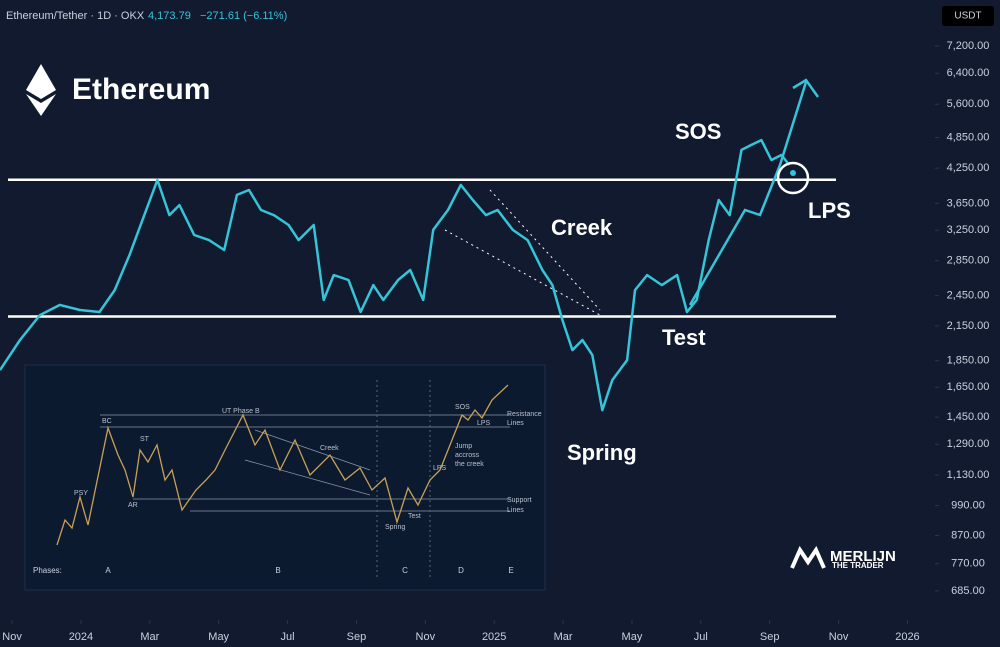  I want to click on phase-label: A, so click(108, 570).